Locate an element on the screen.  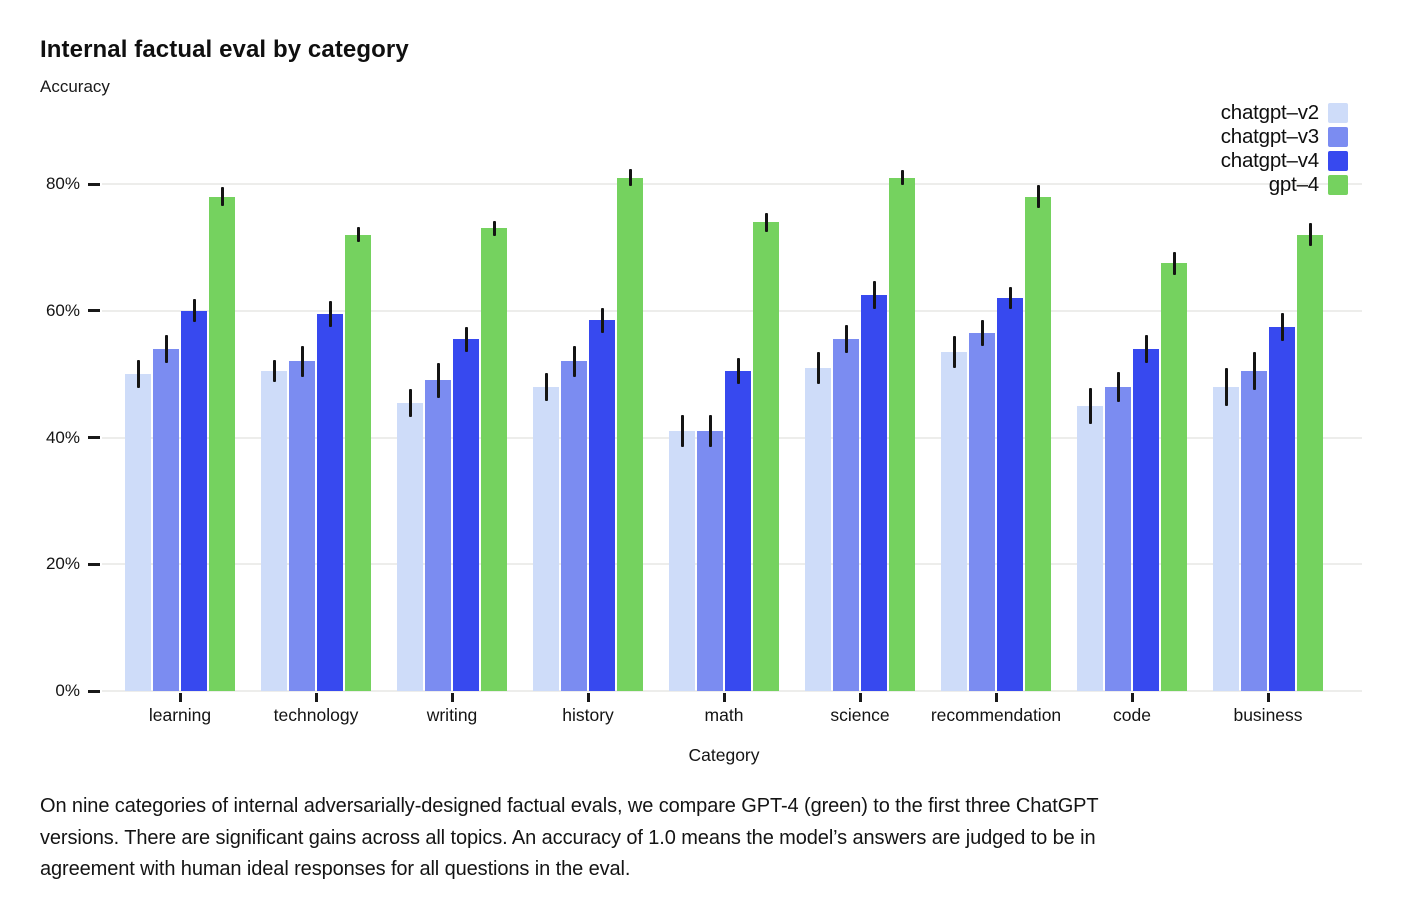
bar-chatgpt-v4-math is located at coordinates (738, 530).